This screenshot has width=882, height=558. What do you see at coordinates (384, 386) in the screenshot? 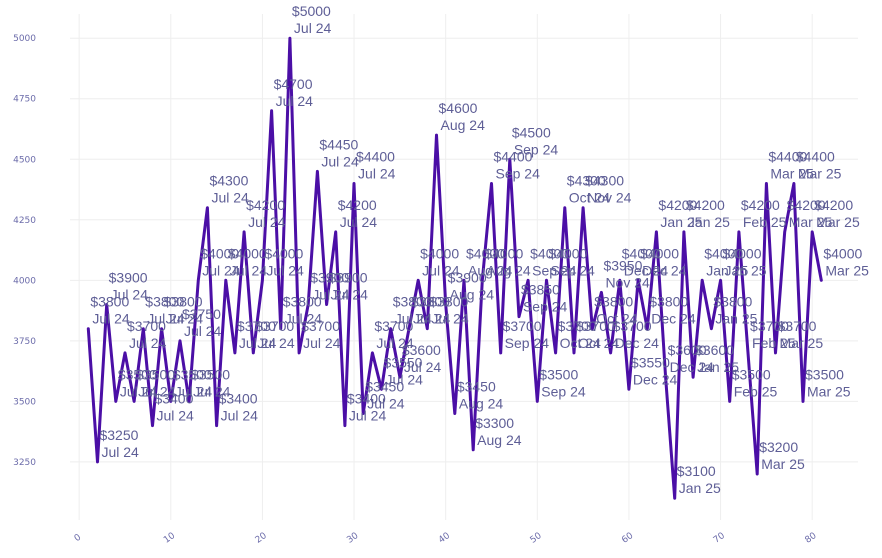
I see `data-label-price: $3450` at bounding box center [384, 386].